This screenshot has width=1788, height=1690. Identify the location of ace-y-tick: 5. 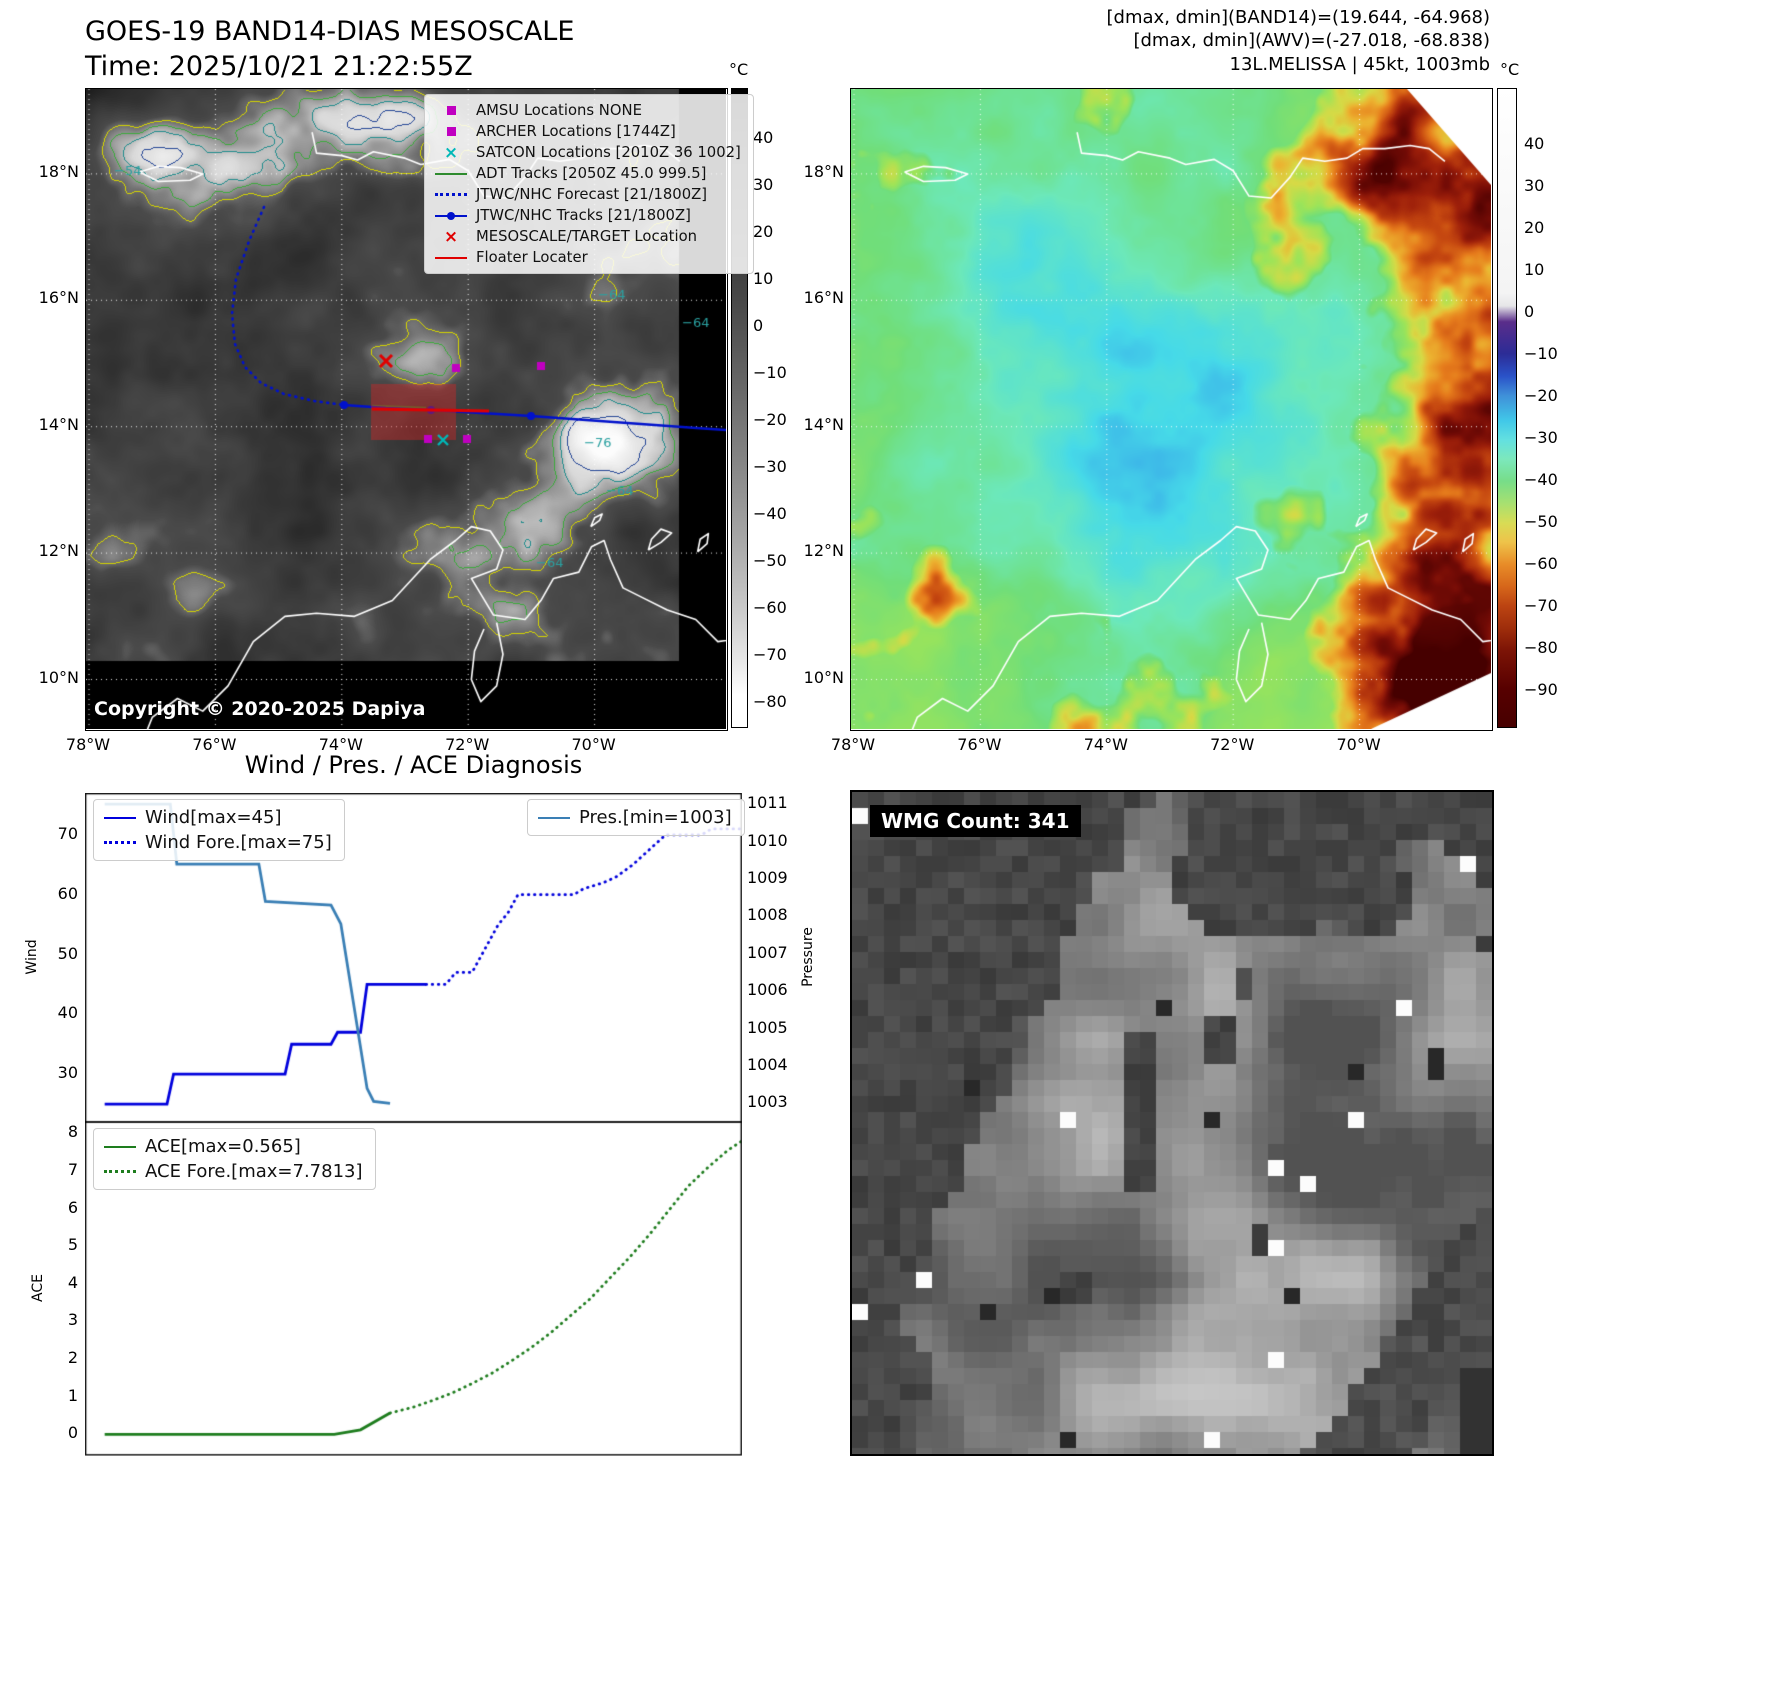
(72, 1245).